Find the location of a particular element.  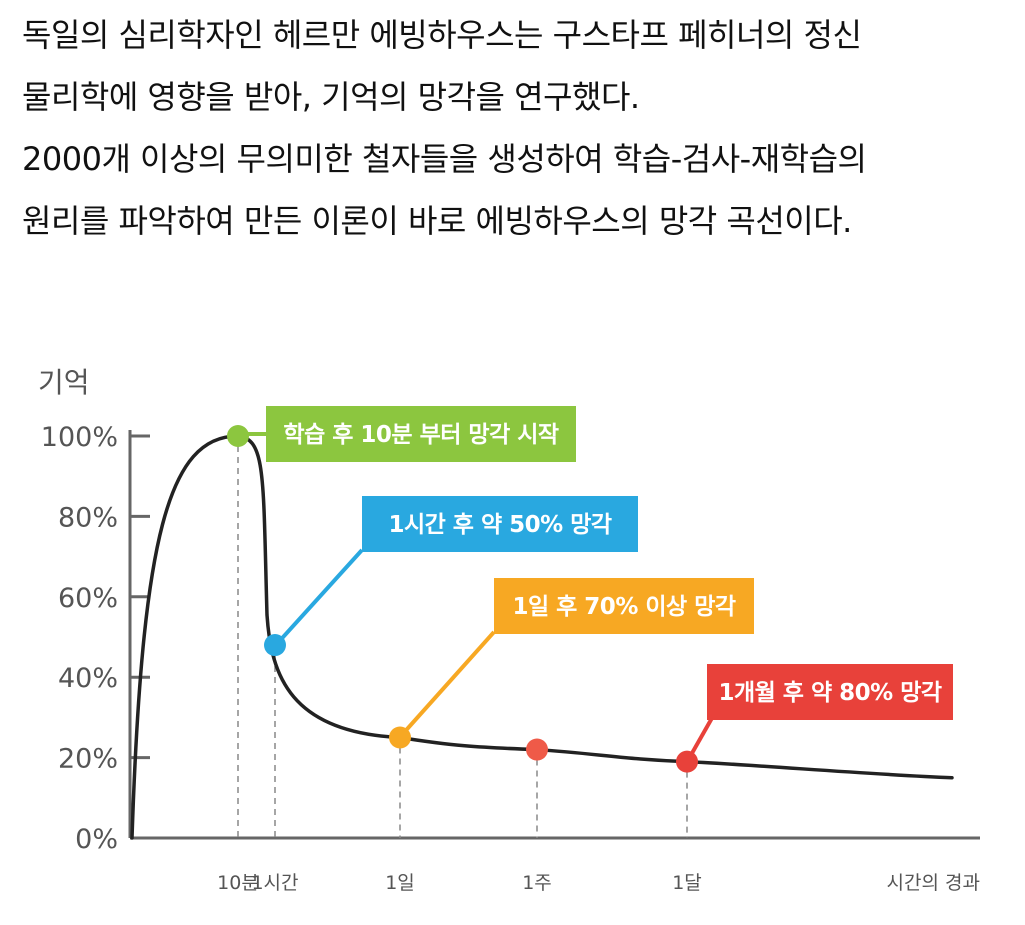

x-axis-label: 시간의 경과 is located at coordinates (933, 883).